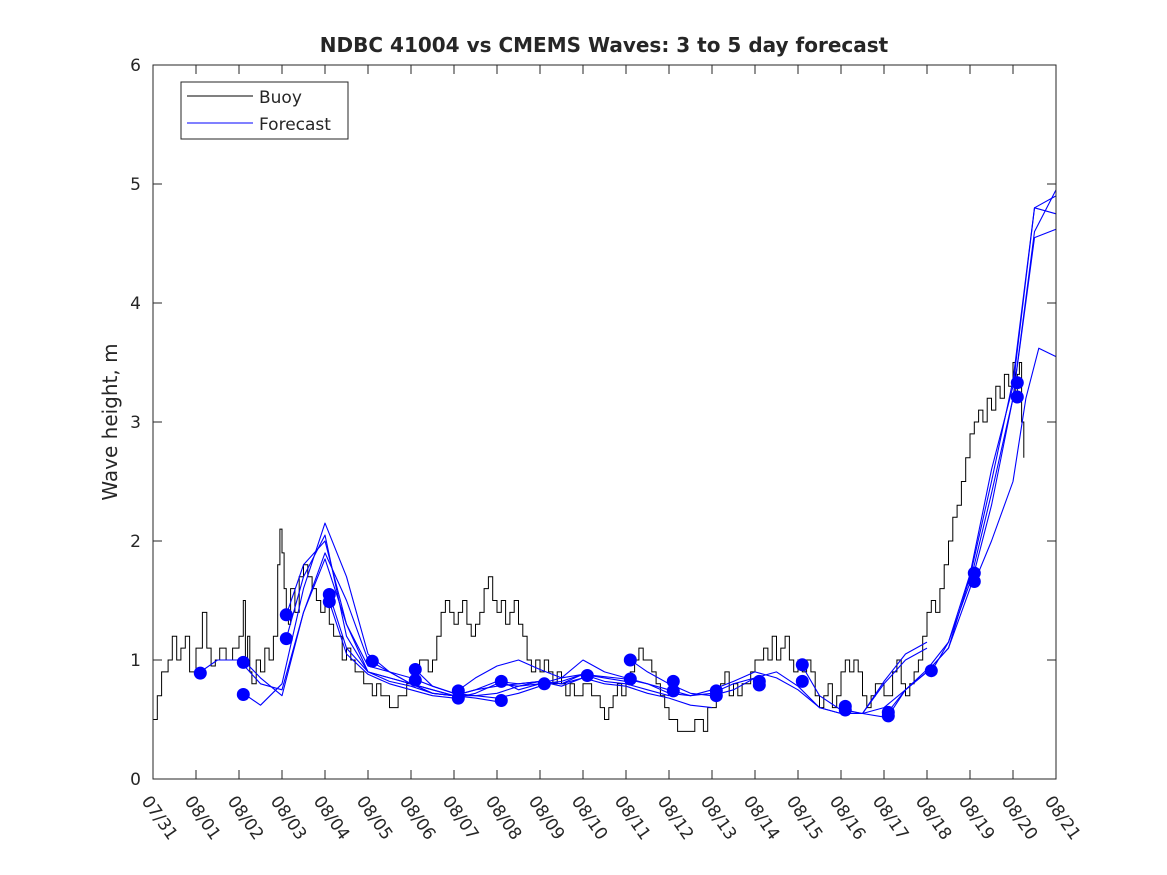 This screenshot has width=1167, height=875. What do you see at coordinates (135, 780) in the screenshot?
I see `y-tick-label-0: 0` at bounding box center [135, 780].